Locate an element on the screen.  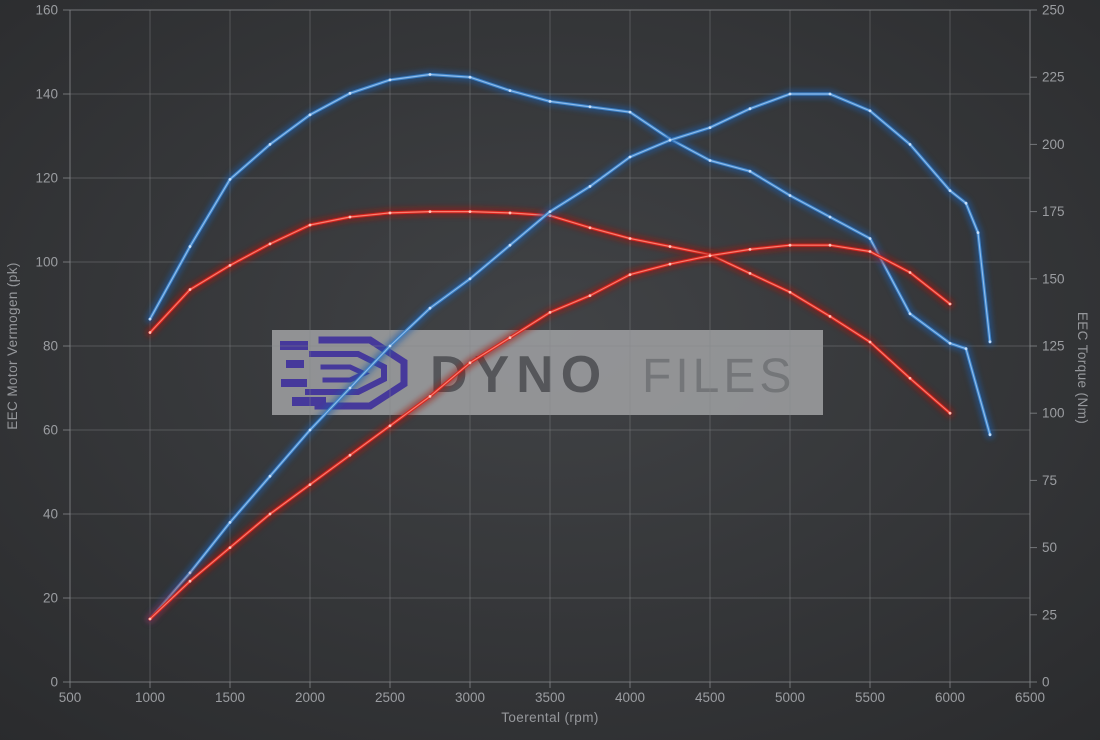
svg-text: 1500 is located at coordinates (230, 697).